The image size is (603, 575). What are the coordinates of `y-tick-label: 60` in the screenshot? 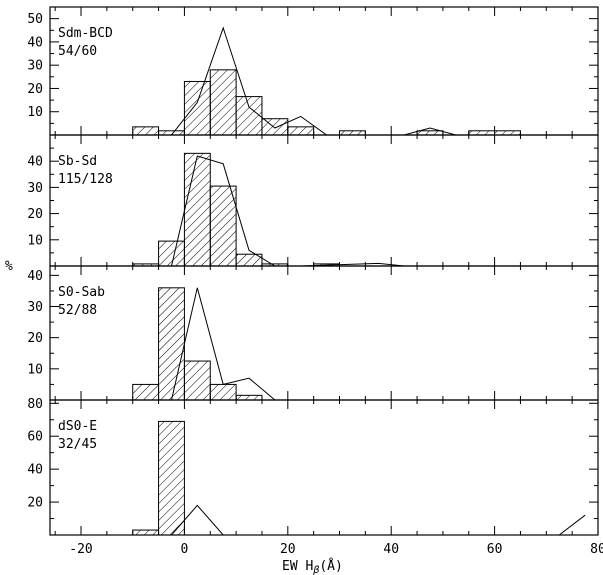 It's located at (35, 437).